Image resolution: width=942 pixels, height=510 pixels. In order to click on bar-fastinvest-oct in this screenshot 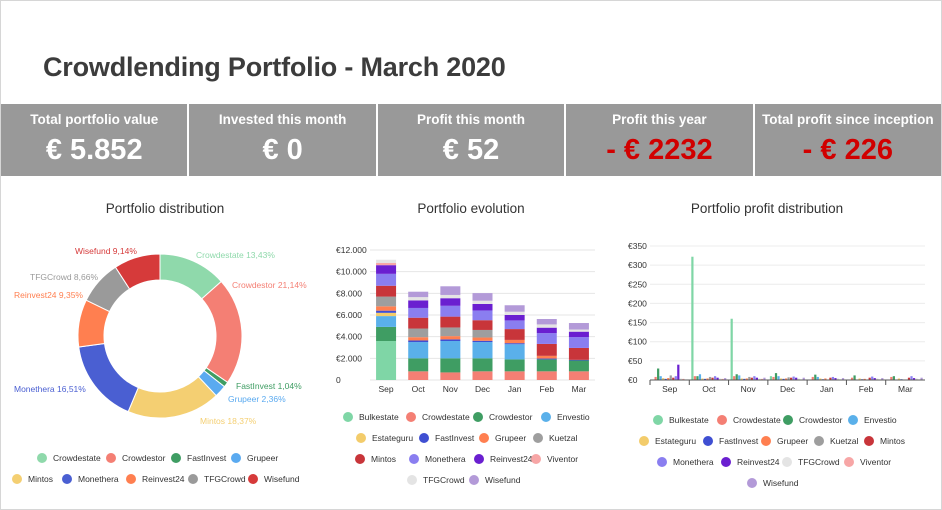, I will do `click(705, 379)`.